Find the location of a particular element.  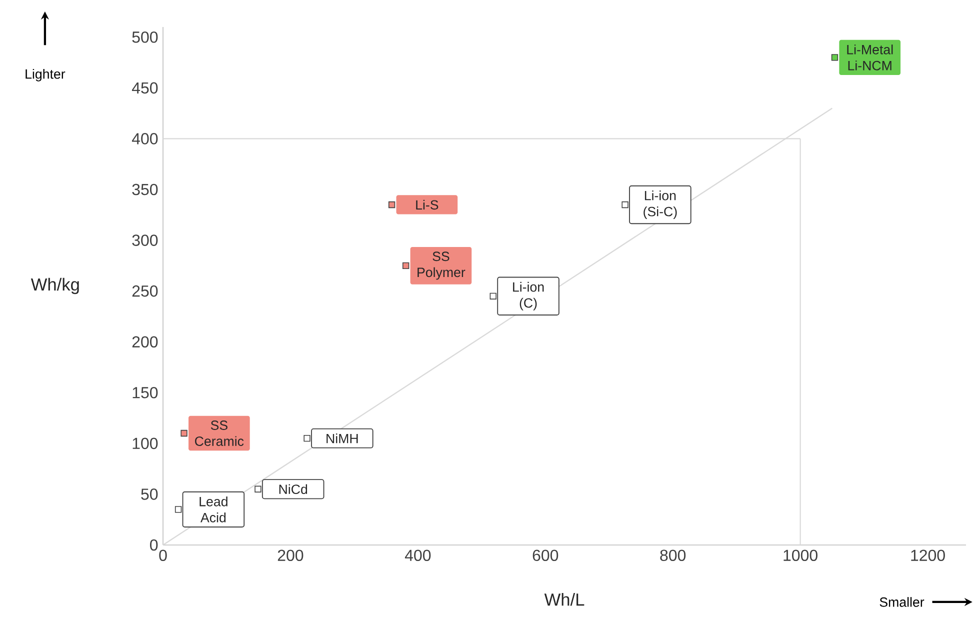

y-axis-title: Wh/kg is located at coordinates (54, 286).